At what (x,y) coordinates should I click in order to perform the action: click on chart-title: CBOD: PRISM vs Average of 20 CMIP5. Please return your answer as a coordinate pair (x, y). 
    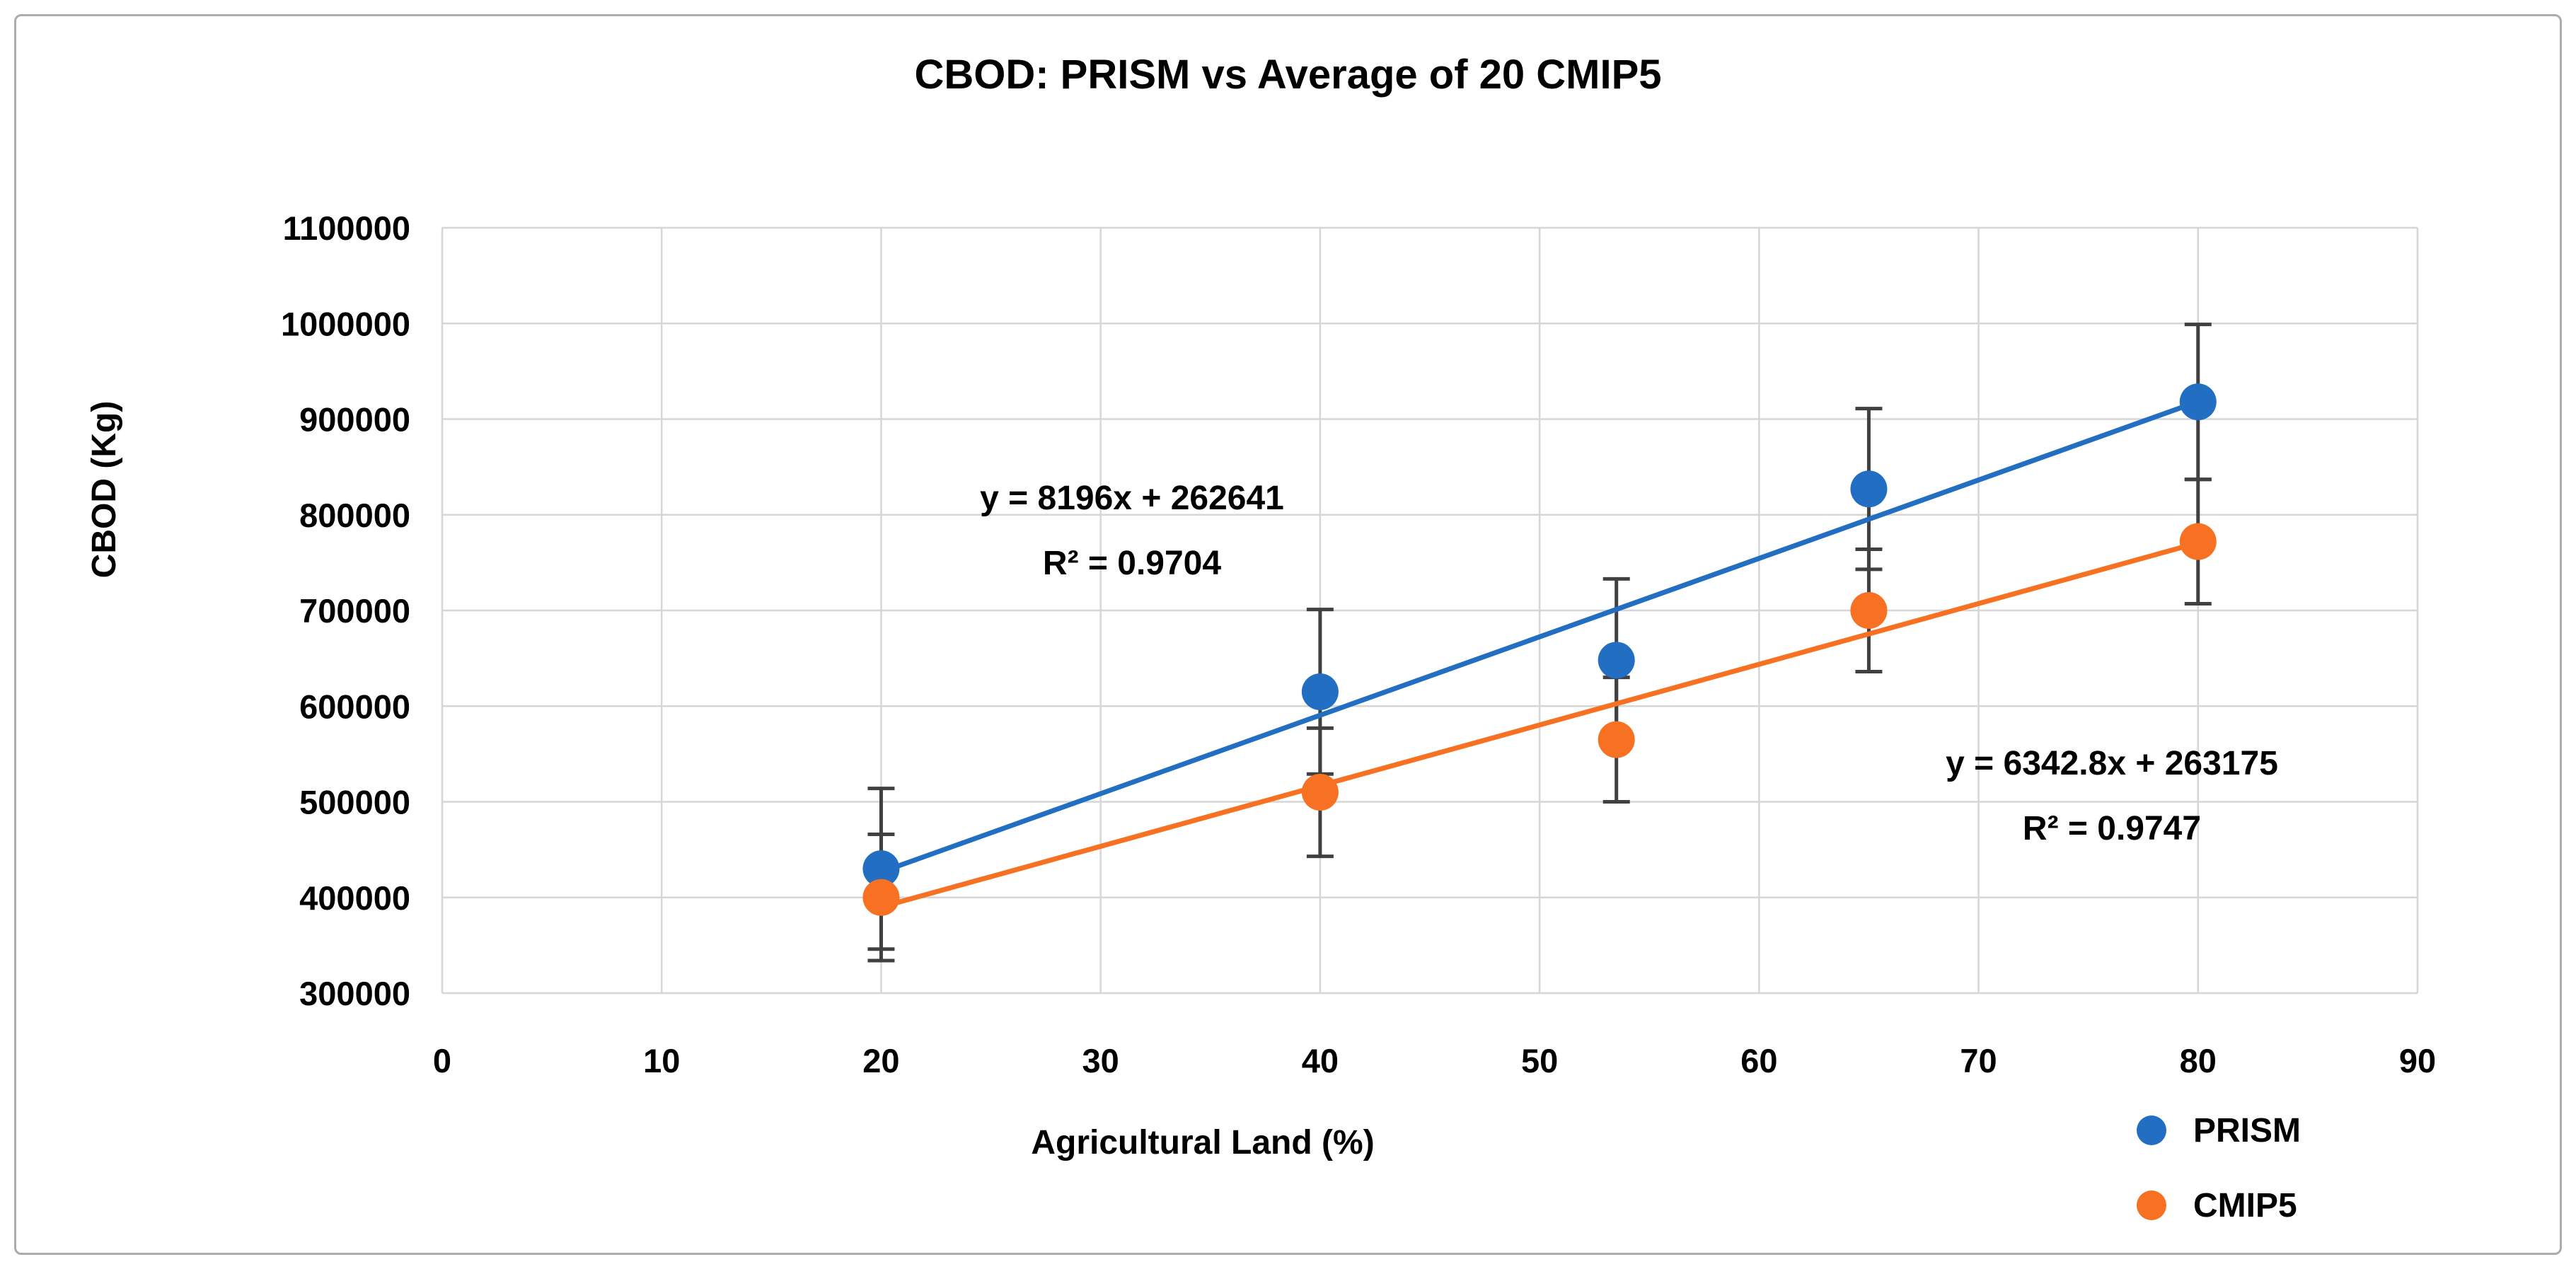
    Looking at the image, I should click on (1288, 75).